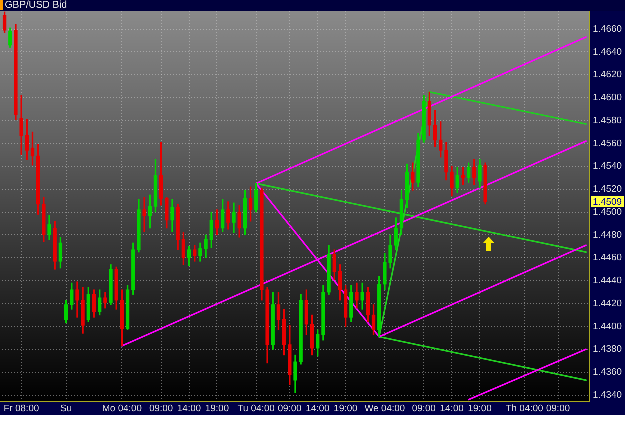 This screenshot has width=625, height=428. What do you see at coordinates (607, 120) in the screenshot?
I see `y-tick-label: 1.4580` at bounding box center [607, 120].